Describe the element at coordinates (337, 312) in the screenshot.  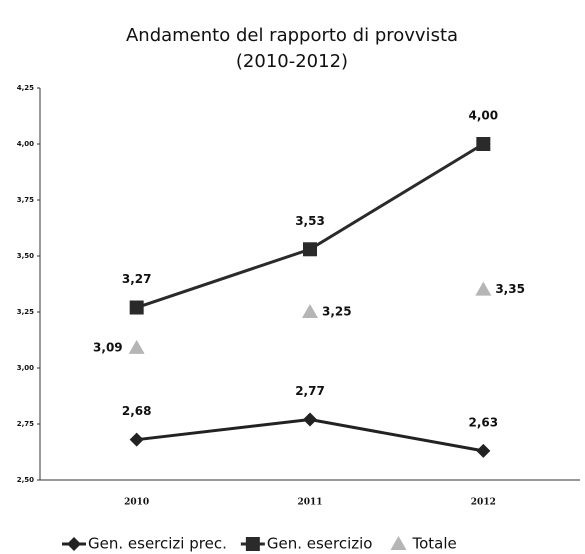
I see `data-label: 3,25` at that location.